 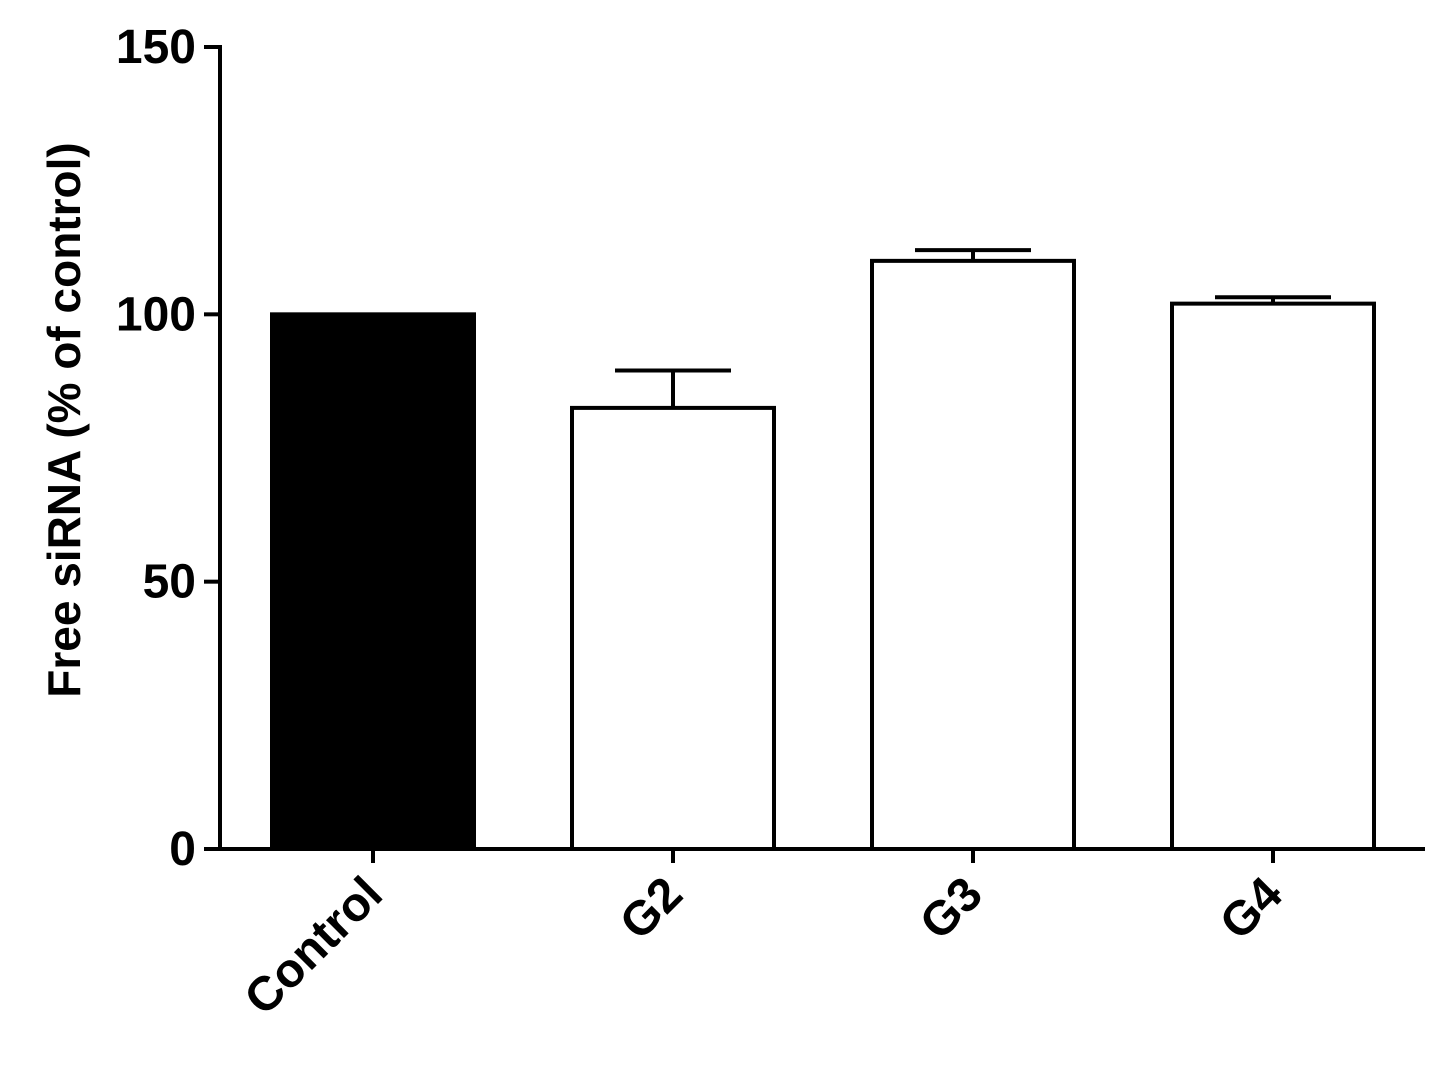 I want to click on bar-g3, so click(x=973, y=555).